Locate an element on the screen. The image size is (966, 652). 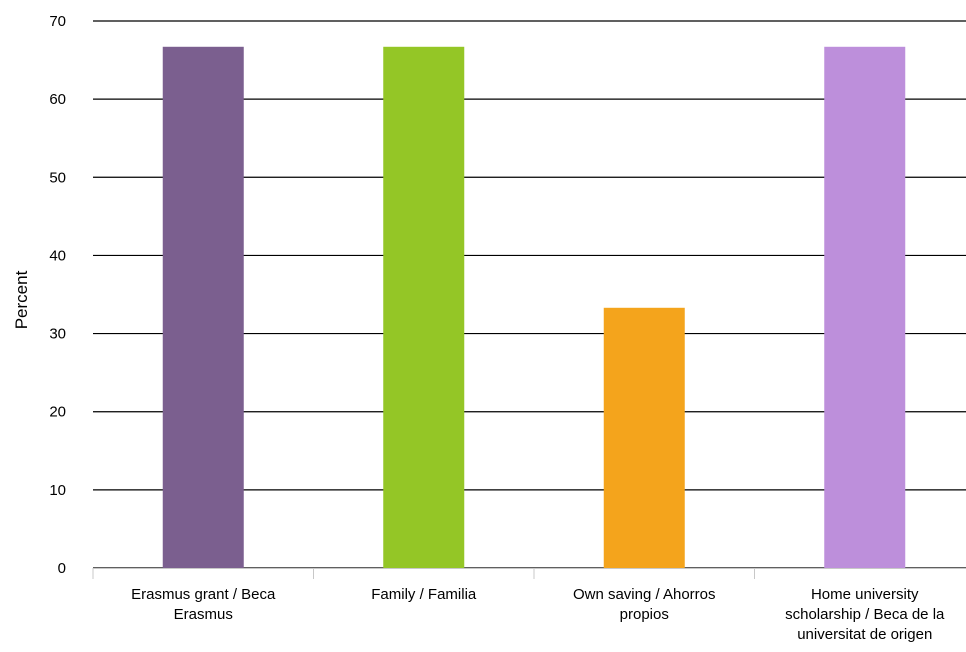
category-label: Own saving / Ahorros propios is located at coordinates (644, 604).